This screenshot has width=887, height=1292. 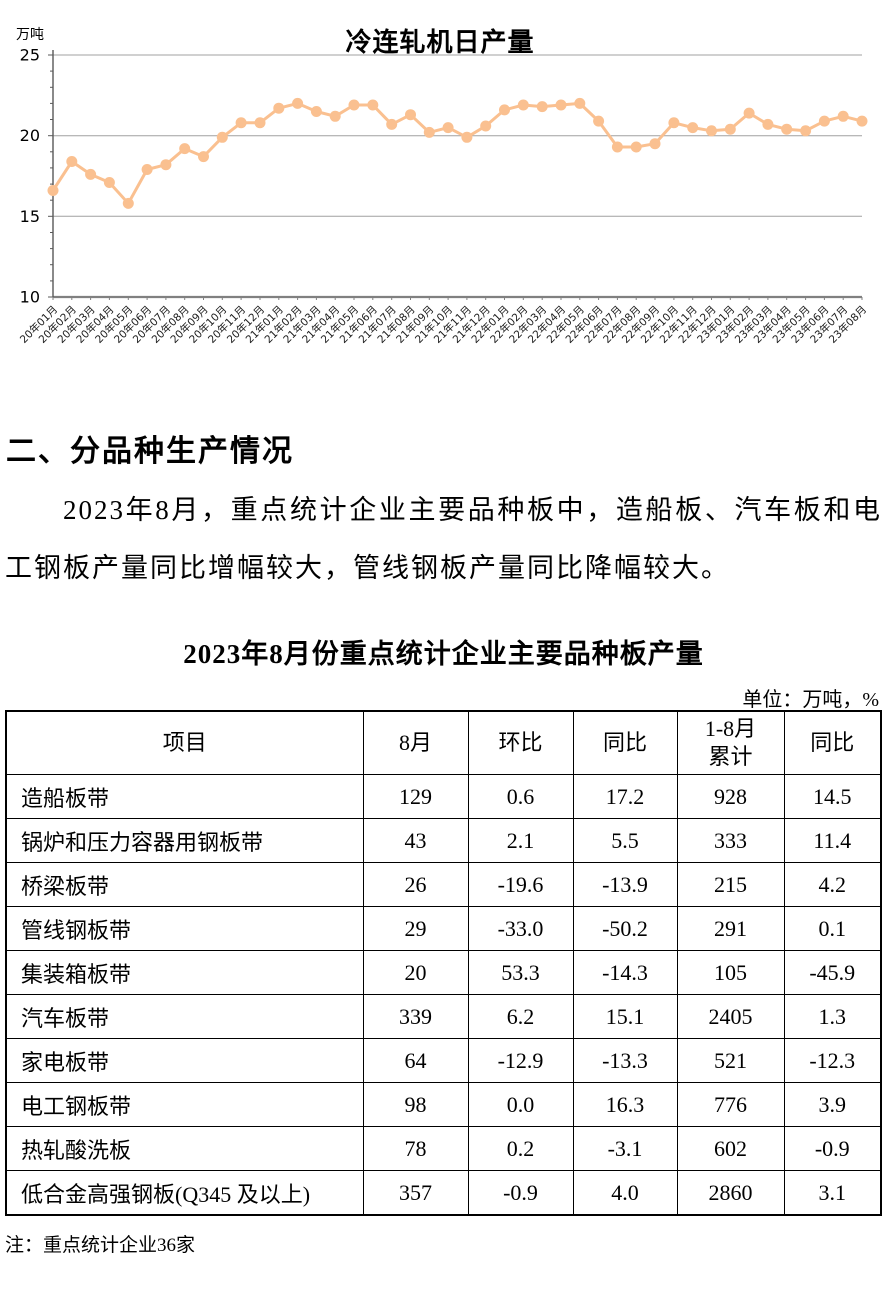 I want to click on value-cell: 2405, so click(x=730, y=1016).